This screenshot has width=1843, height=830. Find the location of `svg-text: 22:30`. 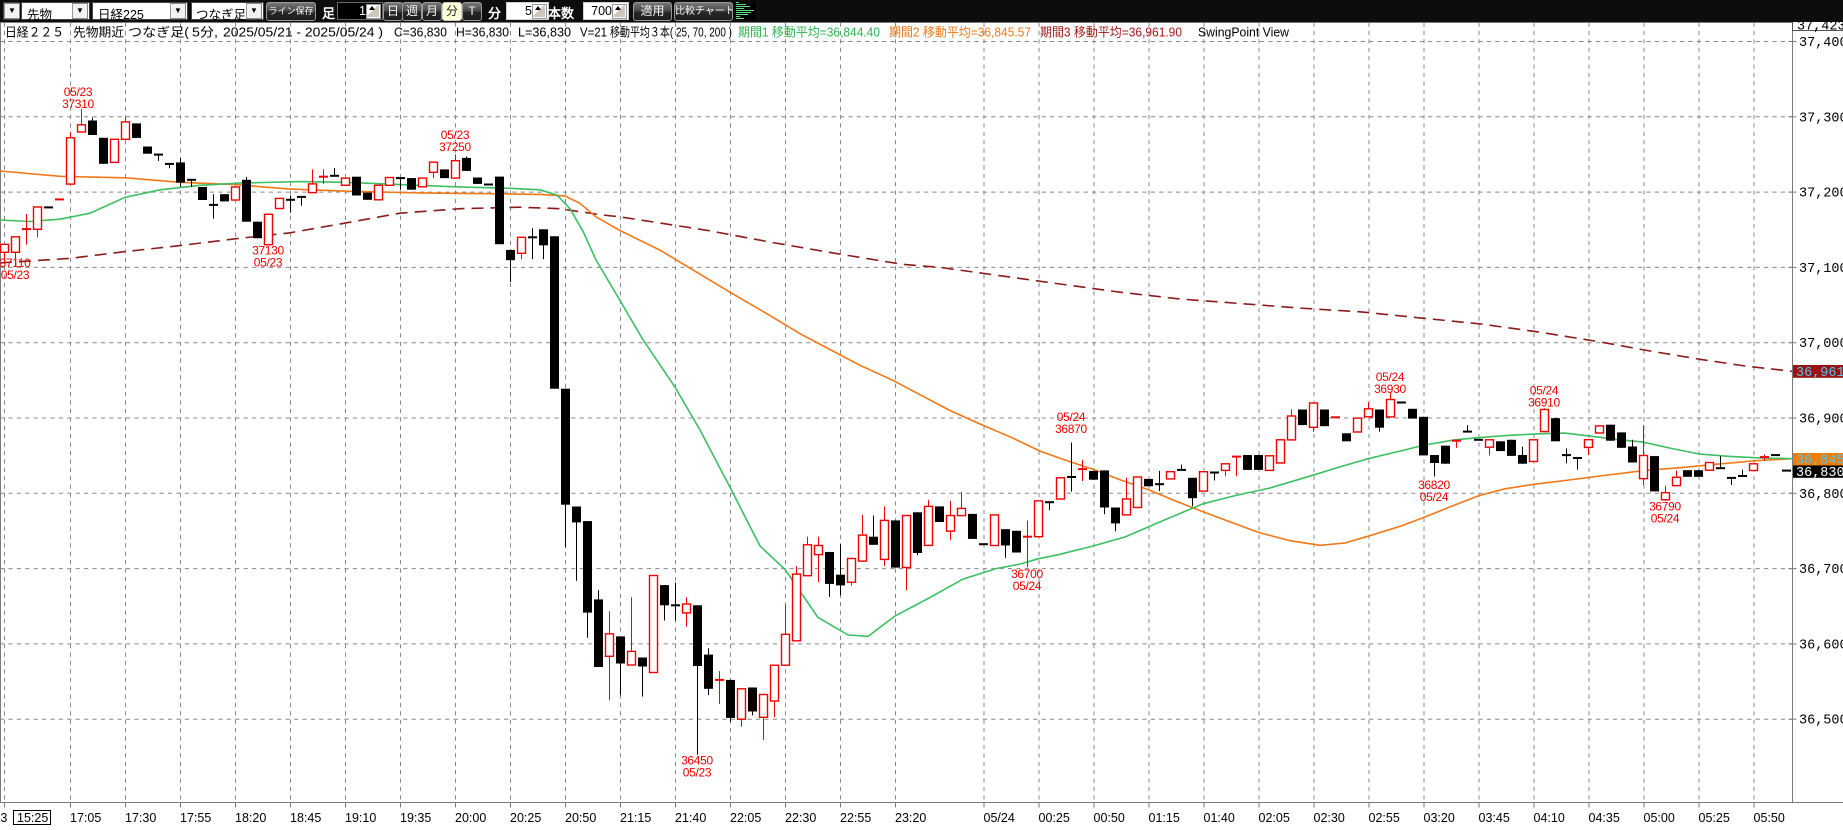

svg-text: 22:30 is located at coordinates (800, 818).